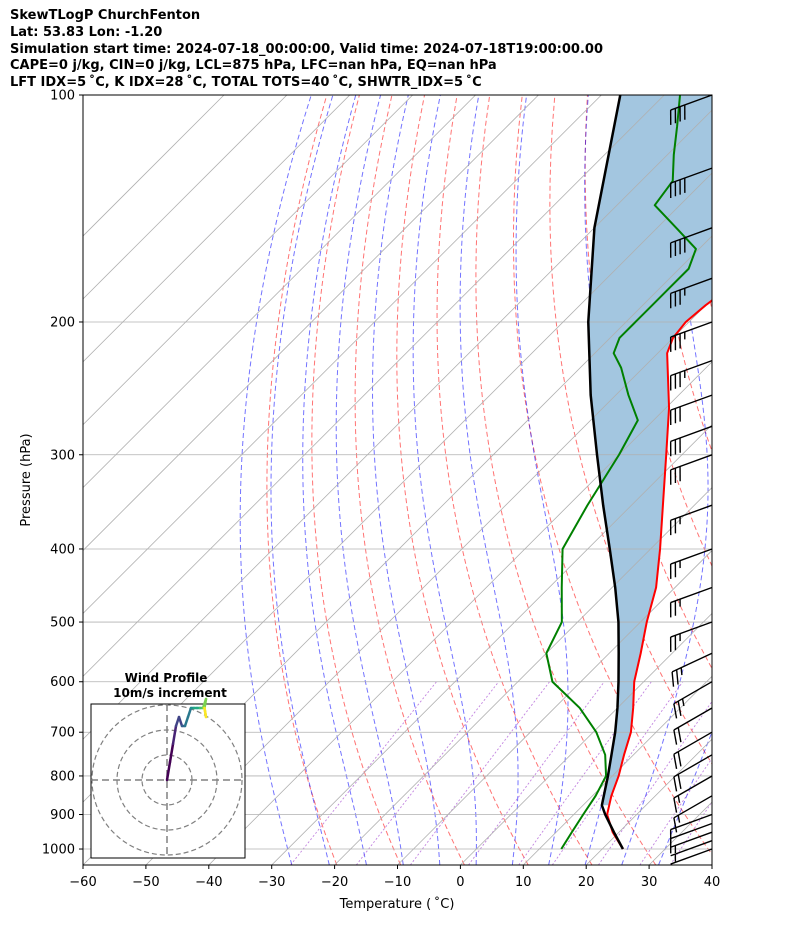 This screenshot has height=937, width=794. I want to click on y-tick-label: 700, so click(62, 733).